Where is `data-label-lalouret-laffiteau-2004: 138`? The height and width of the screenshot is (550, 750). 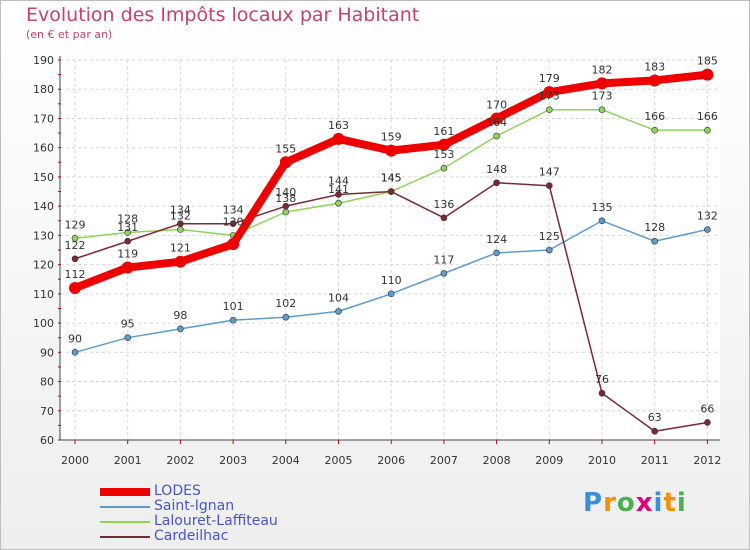 data-label-lalouret-laffiteau-2004: 138 is located at coordinates (285, 198).